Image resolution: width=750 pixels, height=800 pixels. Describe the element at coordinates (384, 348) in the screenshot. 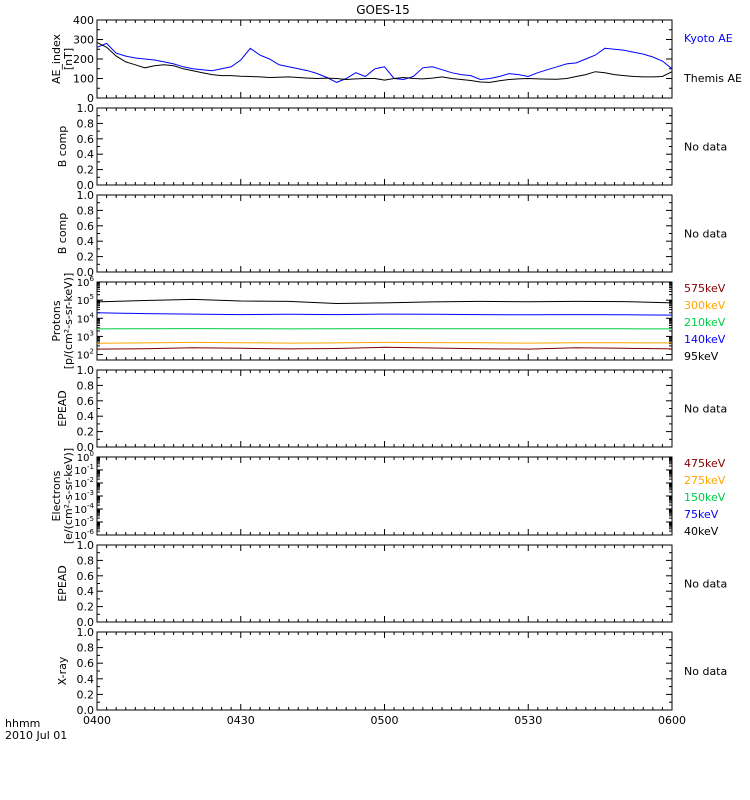

I see `series-line-575kev` at that location.